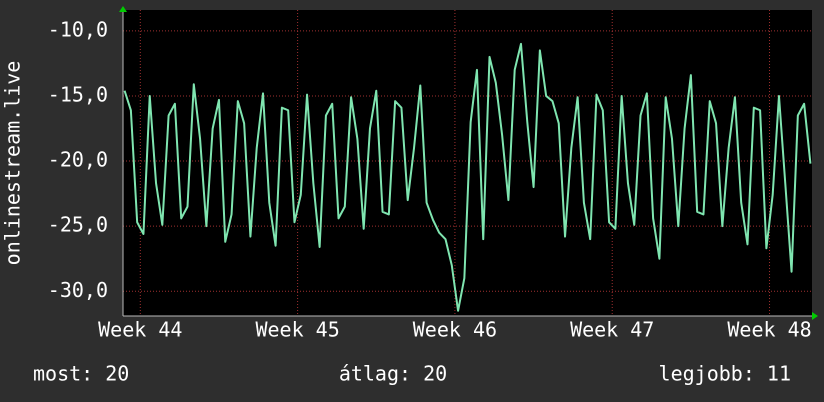 Image resolution: width=824 pixels, height=402 pixels. What do you see at coordinates (78, 160) in the screenshot?
I see `y-tick-label: -20,0` at bounding box center [78, 160].